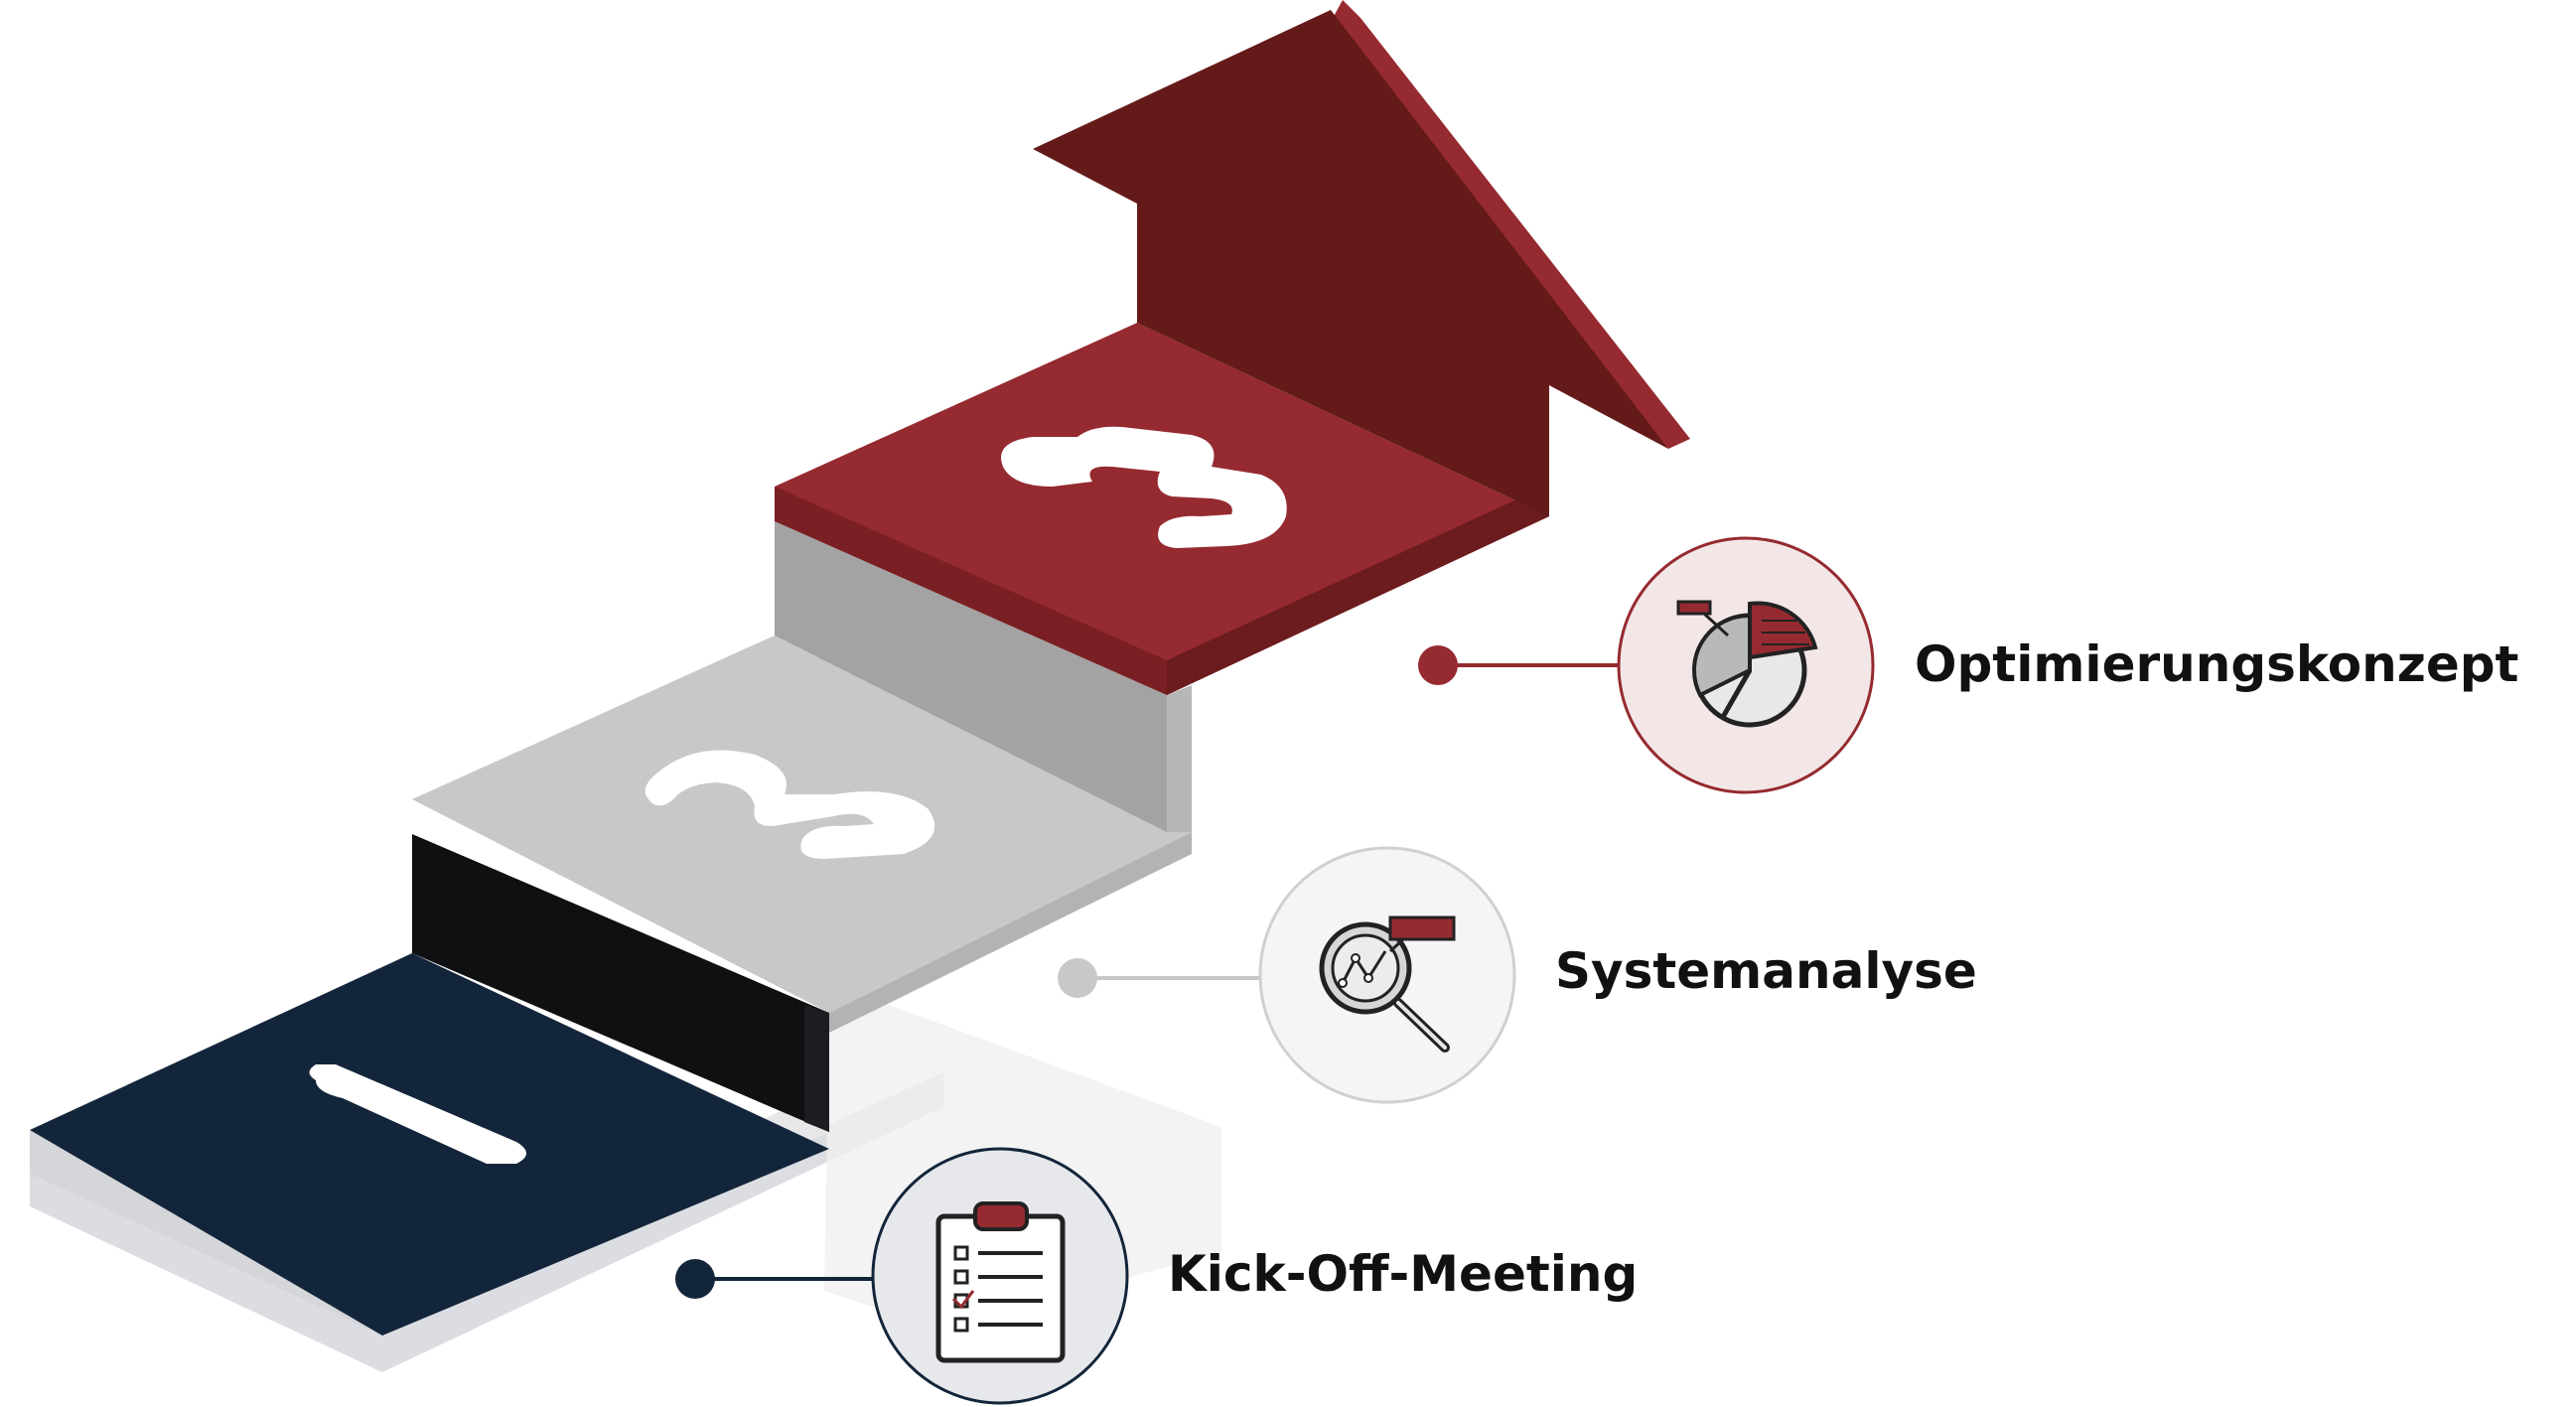 This screenshot has width=2576, height=1407. Describe the element at coordinates (790, 805) in the screenshot. I see `step-2-number-glyph` at that location.